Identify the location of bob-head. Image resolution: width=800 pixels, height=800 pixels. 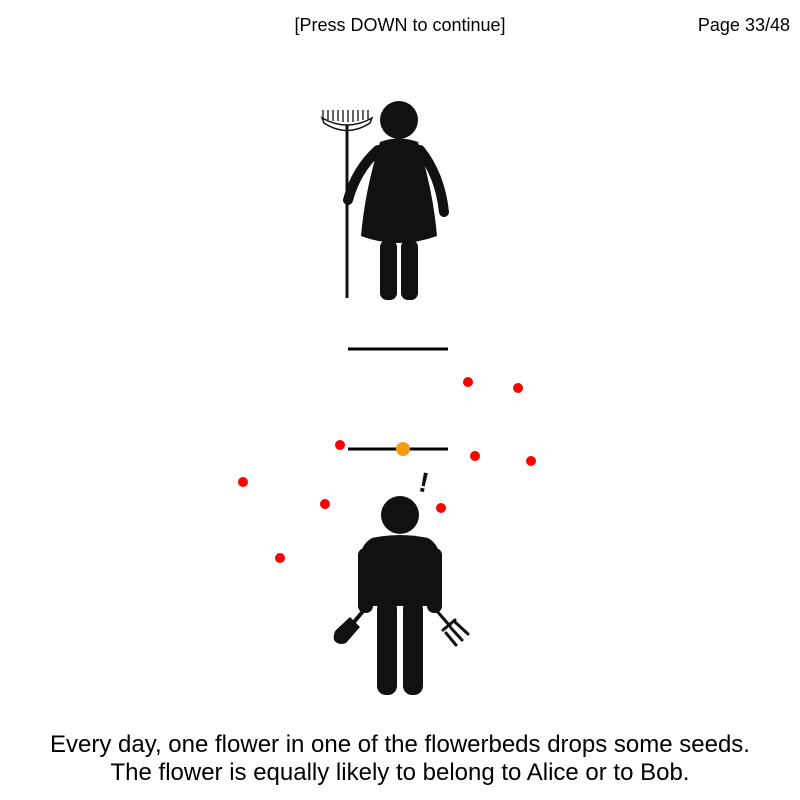
(400, 515).